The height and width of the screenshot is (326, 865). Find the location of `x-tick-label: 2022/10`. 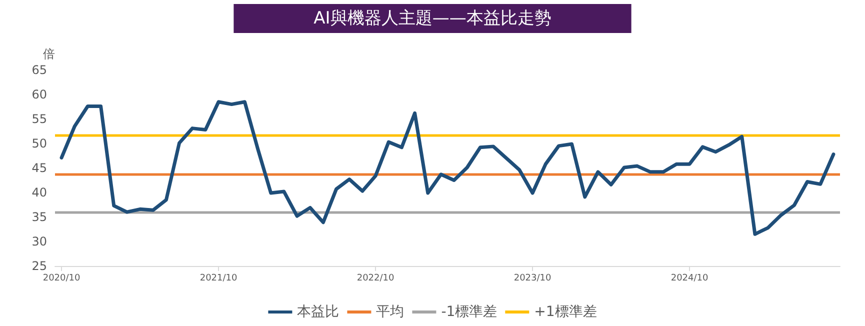

x-tick-label: 2022/10 is located at coordinates (375, 279).